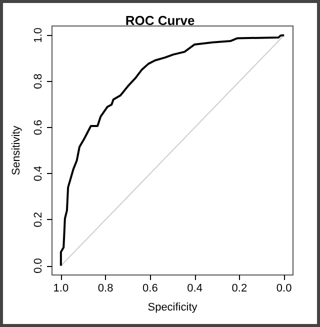 The image size is (320, 327). I want to click on x-tick-label: 1.0, so click(61, 288).